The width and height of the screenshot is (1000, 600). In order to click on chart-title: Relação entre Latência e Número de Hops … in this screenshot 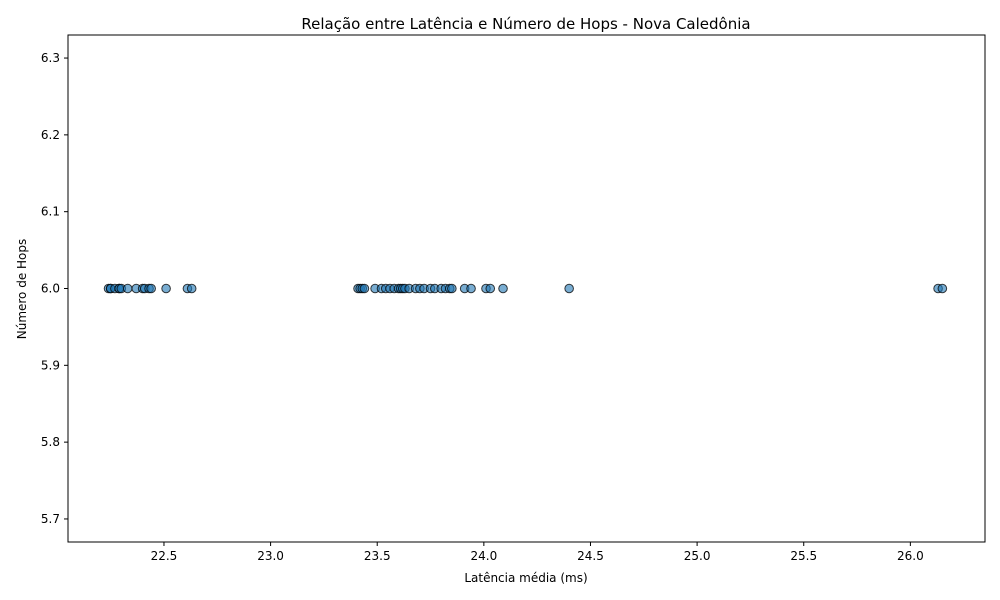, I will do `click(525, 24)`.